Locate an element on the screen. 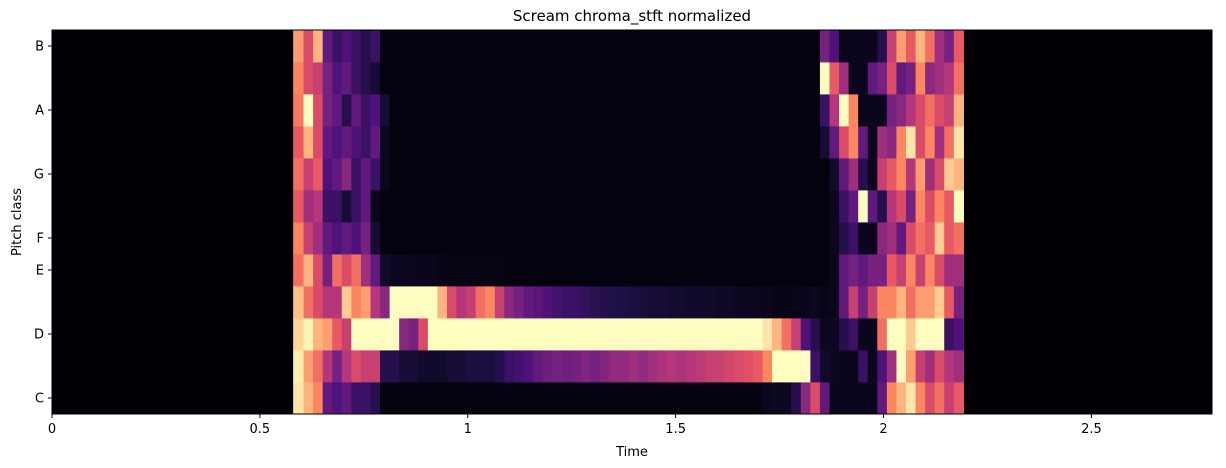  heatmap-cell-D#-12 is located at coordinates (413, 302).